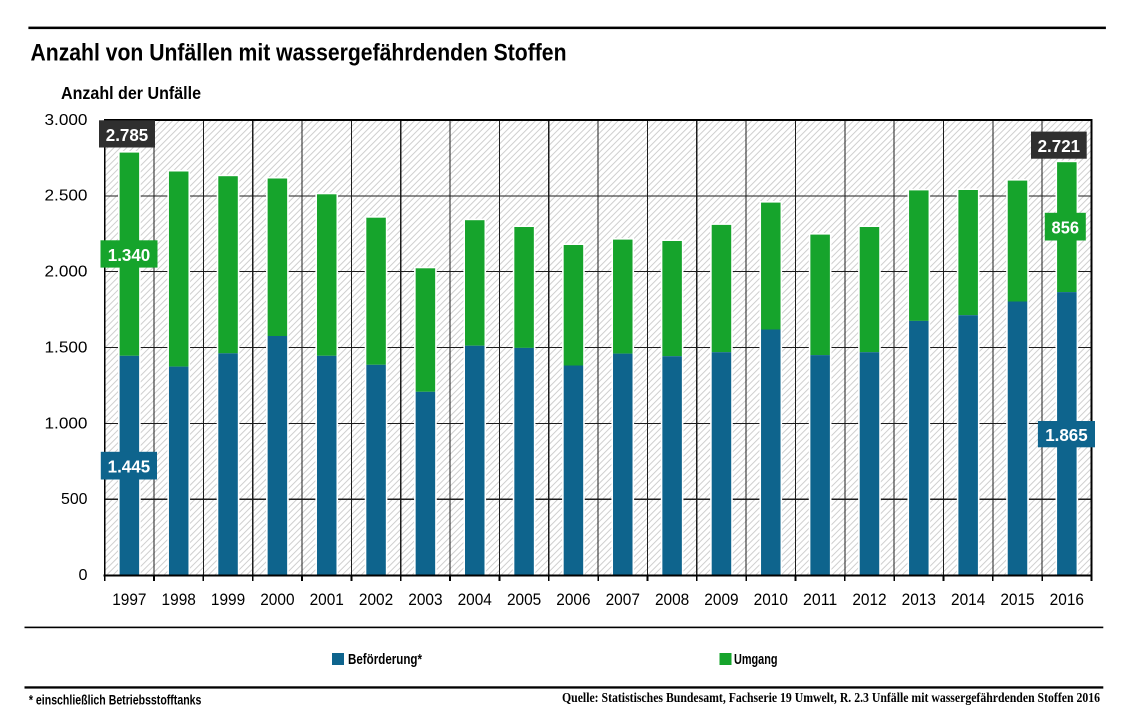 This screenshot has width=1140, height=728. What do you see at coordinates (115, 700) in the screenshot?
I see `svg-text:* einschließlich Betriebsstoff: * einschließlich Betriebsstofftanks` at bounding box center [115, 700].